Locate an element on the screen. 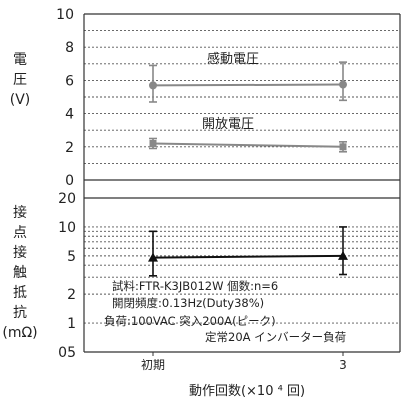  x-tick-label: 3 is located at coordinates (343, 365).